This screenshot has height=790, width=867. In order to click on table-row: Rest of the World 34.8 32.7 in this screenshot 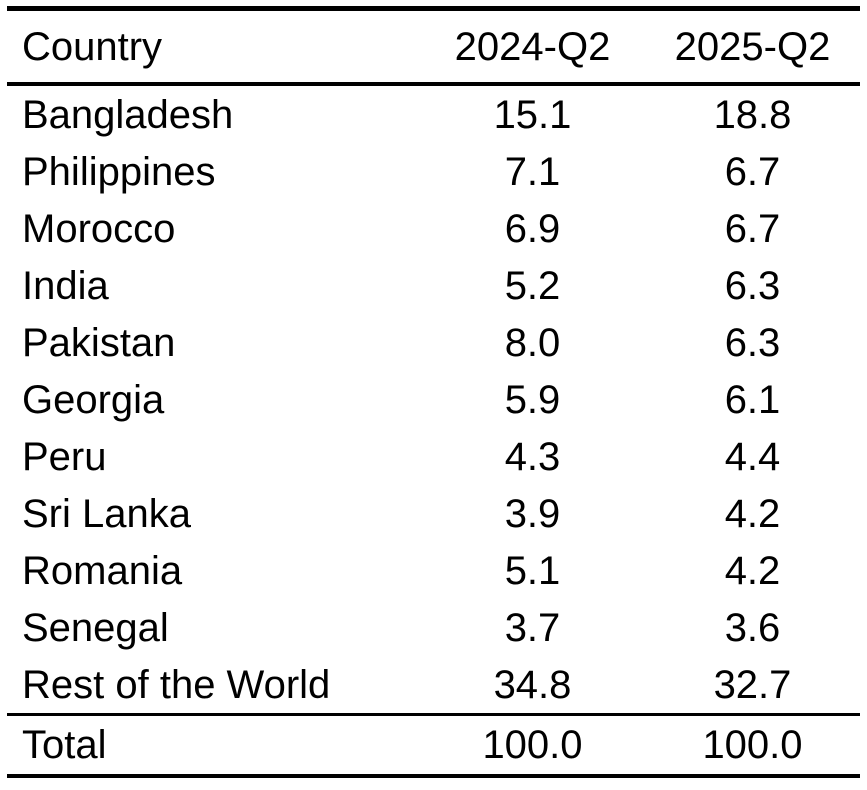, I will do `click(433, 685)`.